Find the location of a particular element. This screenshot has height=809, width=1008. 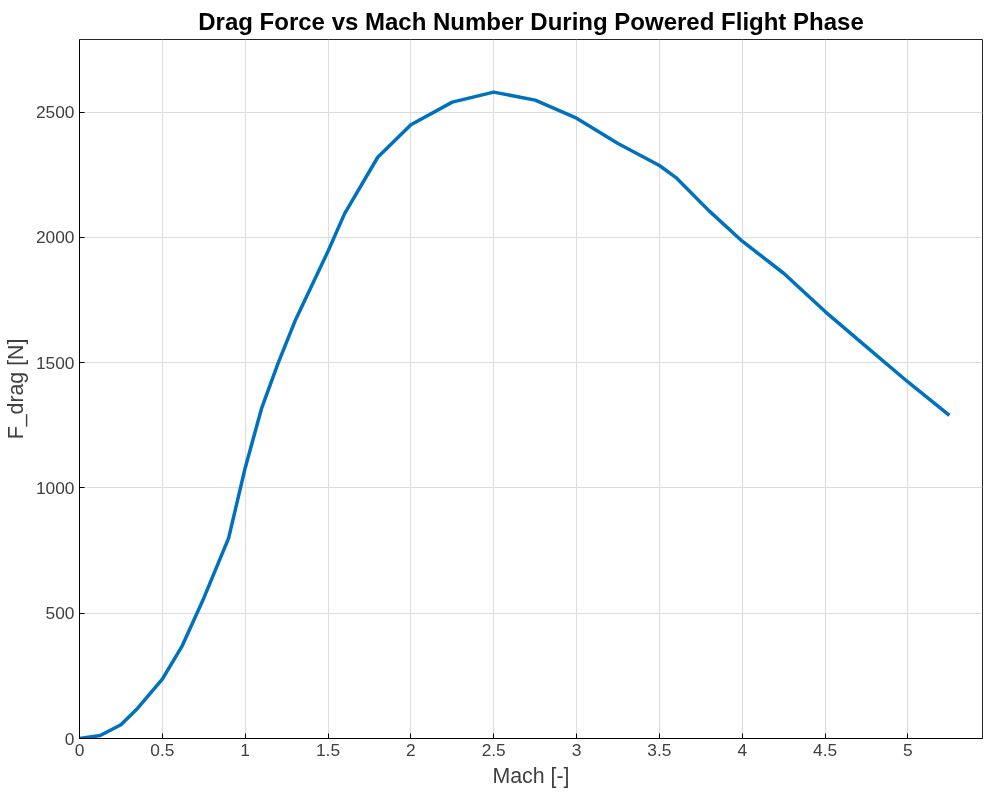

x-tick-label: 4 is located at coordinates (742, 749).